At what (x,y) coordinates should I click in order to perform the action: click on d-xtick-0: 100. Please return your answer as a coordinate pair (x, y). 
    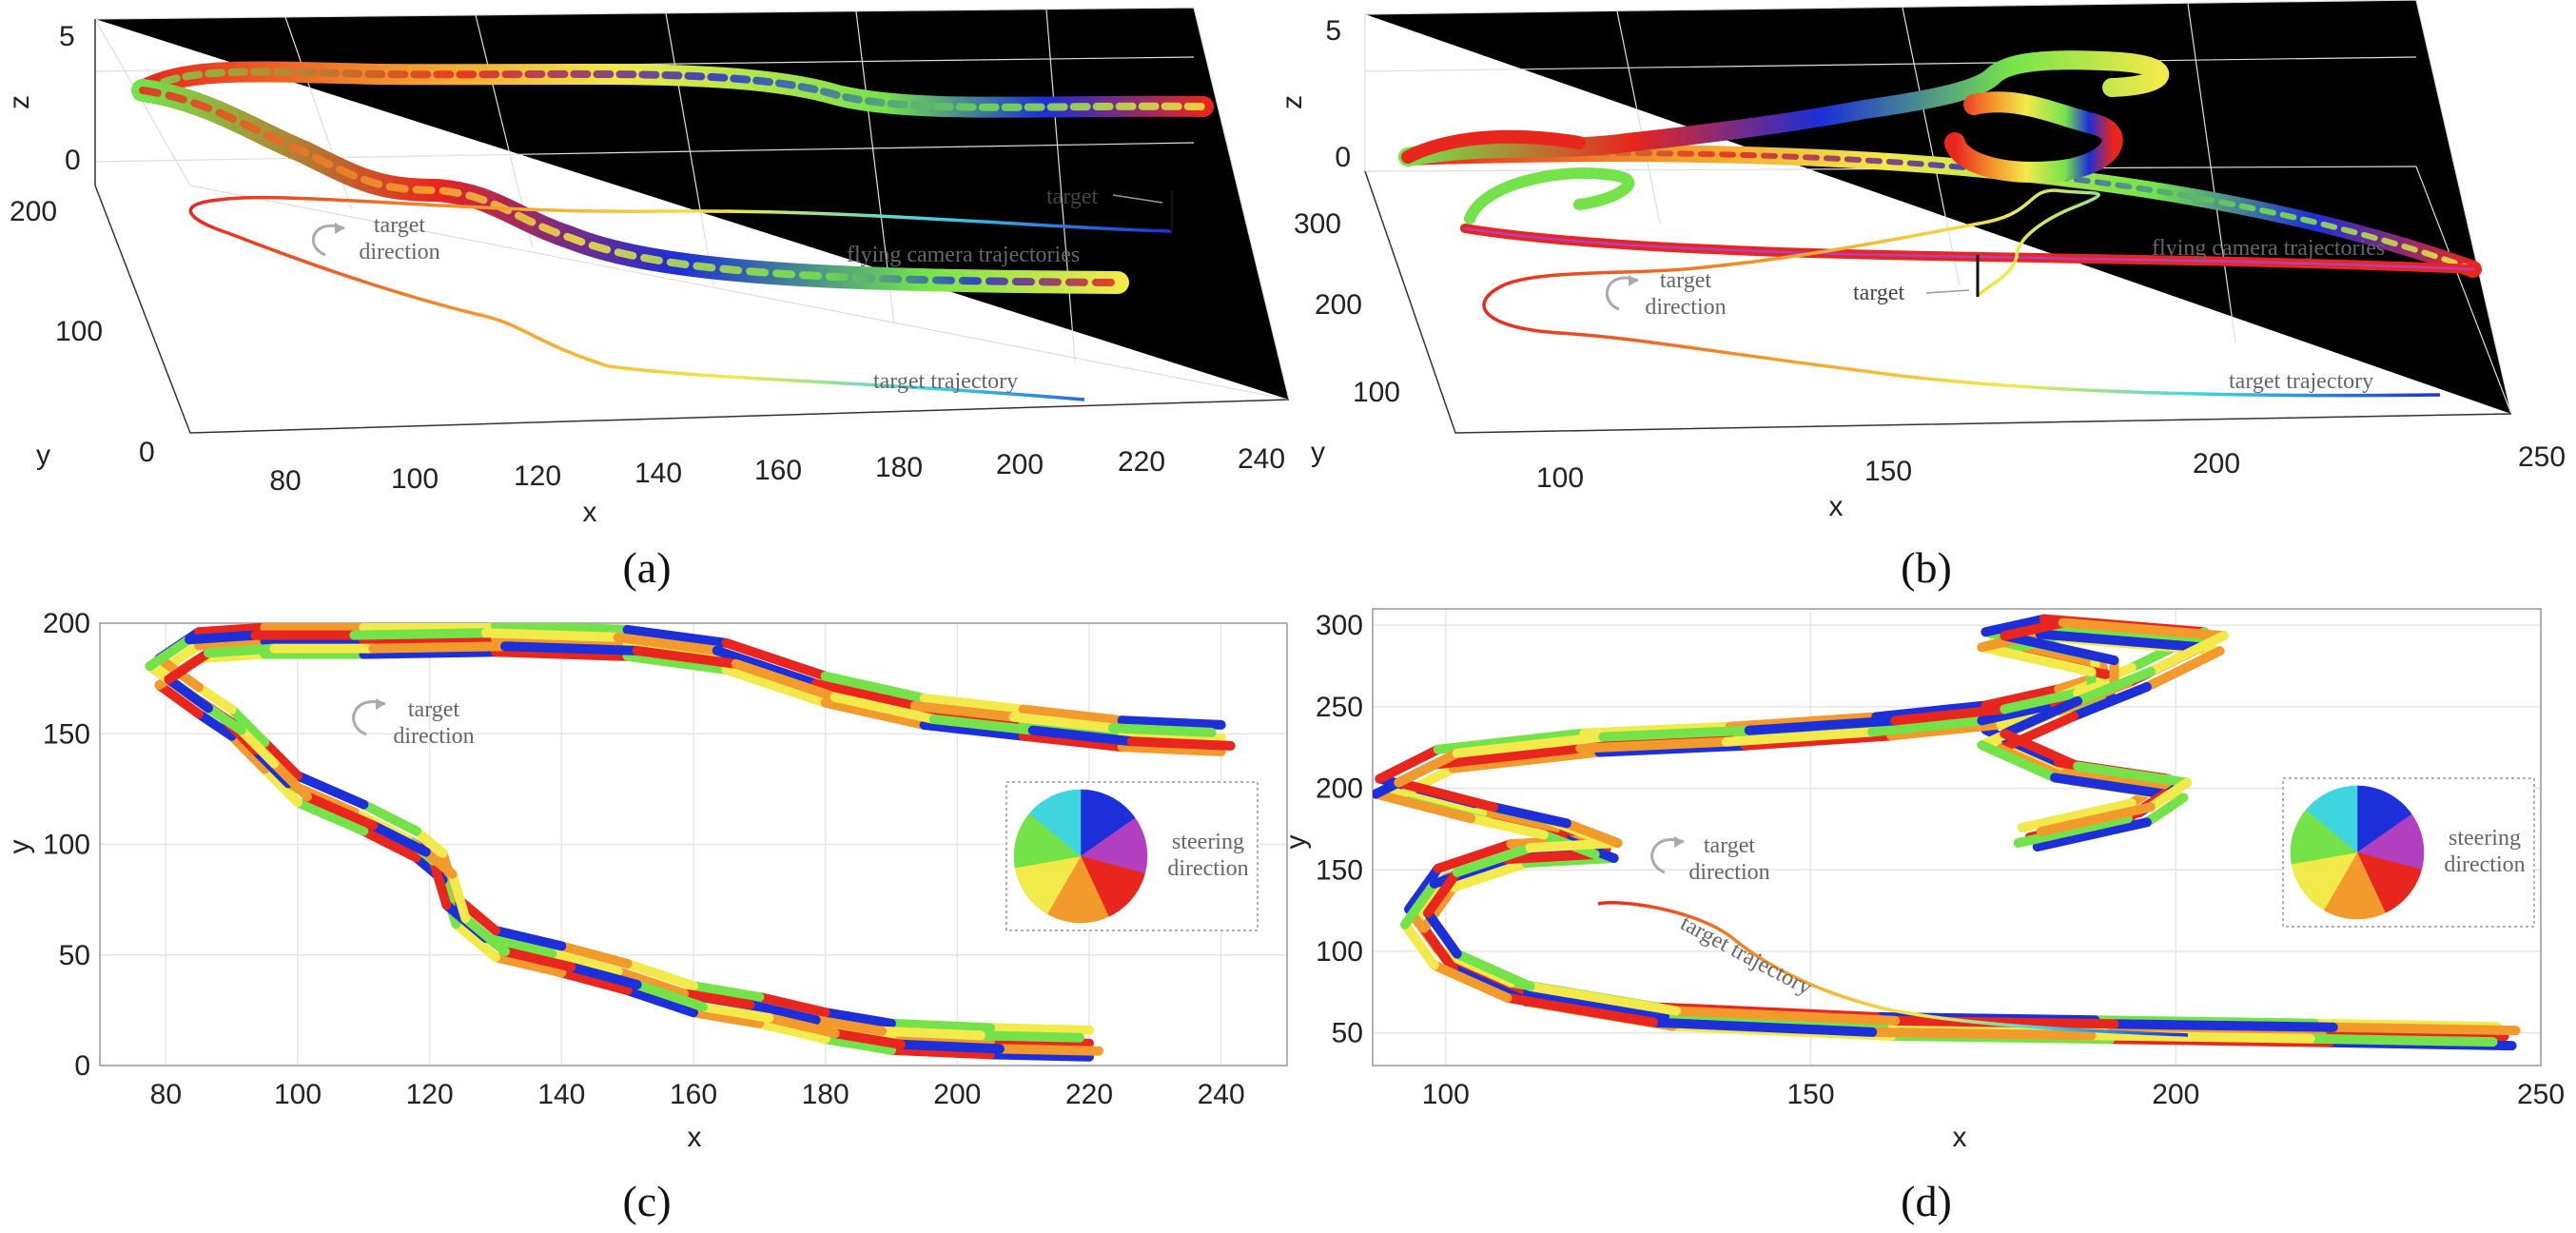
    Looking at the image, I should click on (1446, 1094).